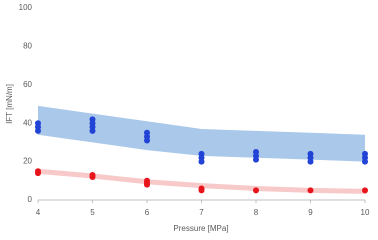 The height and width of the screenshot is (240, 378). What do you see at coordinates (27, 161) in the screenshot?
I see `y-tick-label: 20` at bounding box center [27, 161].